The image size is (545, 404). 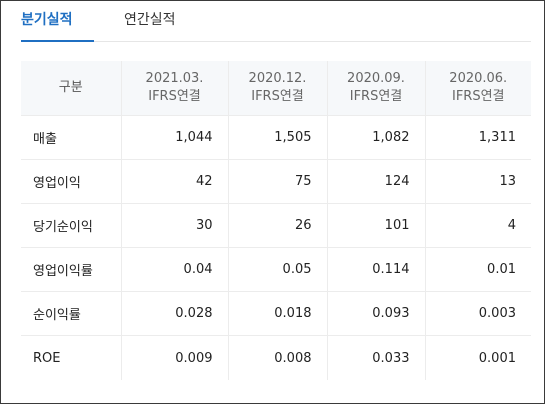 What do you see at coordinates (276, 21) in the screenshot?
I see `tab-bar: 분기실적 연간실적` at bounding box center [276, 21].